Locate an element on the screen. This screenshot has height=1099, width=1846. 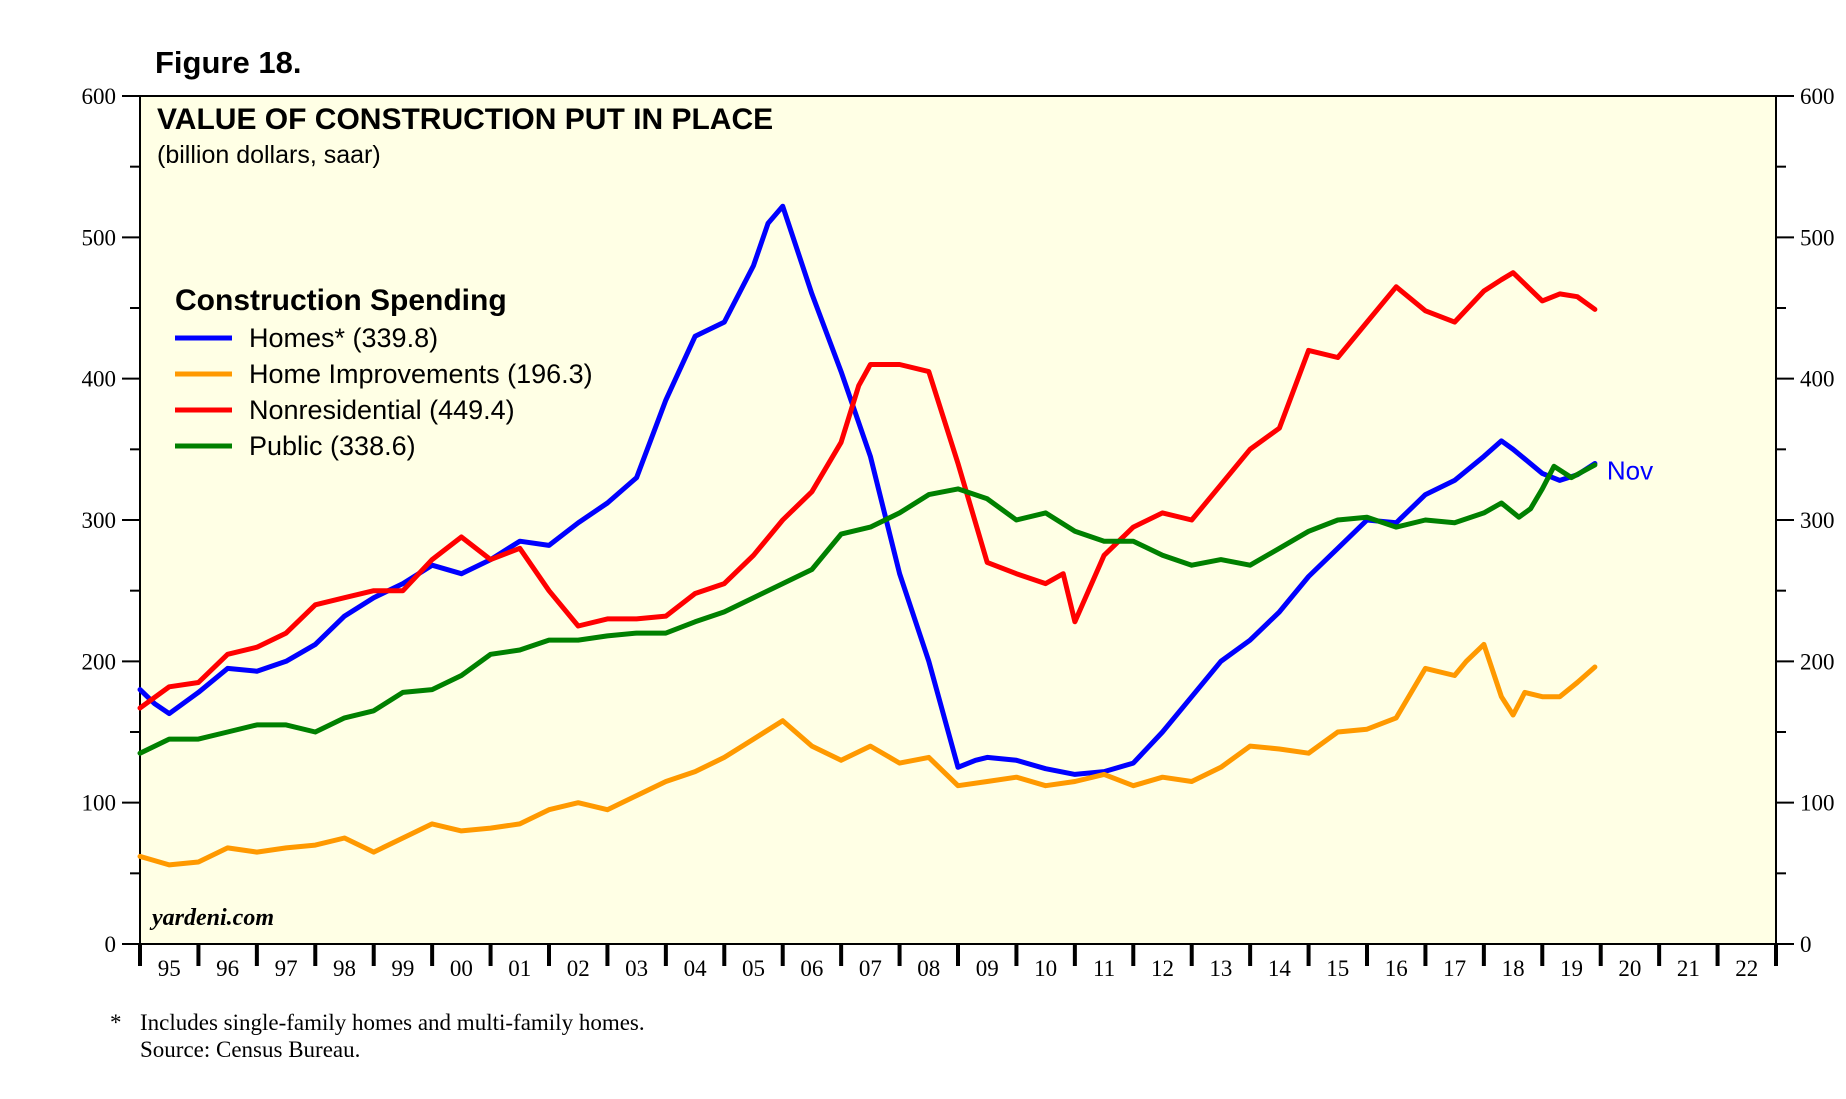
legend-title: Construction Spending is located at coordinates (341, 300).